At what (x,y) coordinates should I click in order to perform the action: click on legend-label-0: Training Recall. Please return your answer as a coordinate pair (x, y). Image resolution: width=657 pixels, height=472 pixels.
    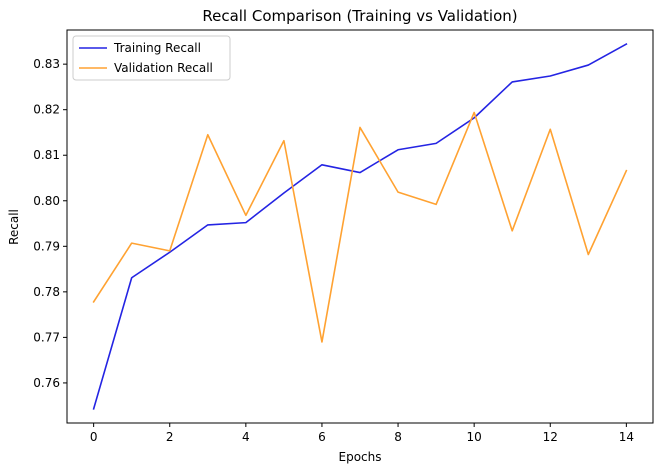
    Looking at the image, I should click on (157, 48).